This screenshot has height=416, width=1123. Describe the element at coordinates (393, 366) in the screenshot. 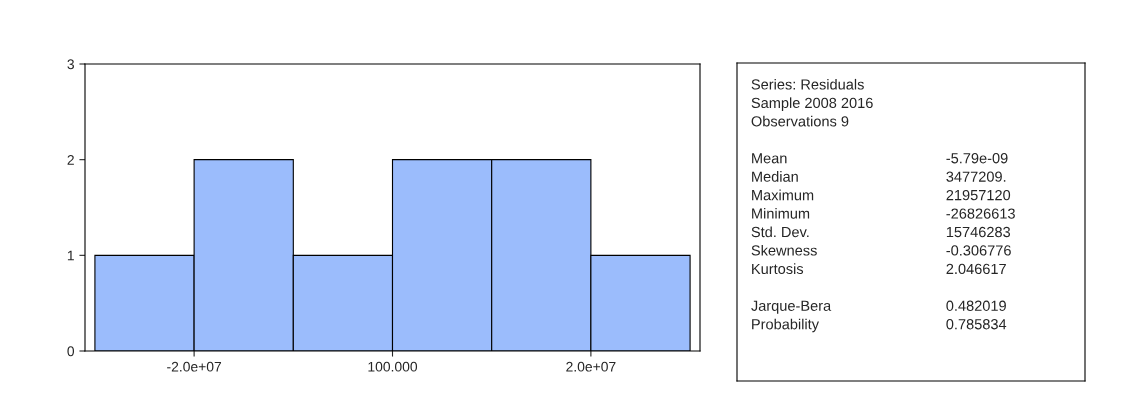

I see `x-tick-label: 100.000` at that location.